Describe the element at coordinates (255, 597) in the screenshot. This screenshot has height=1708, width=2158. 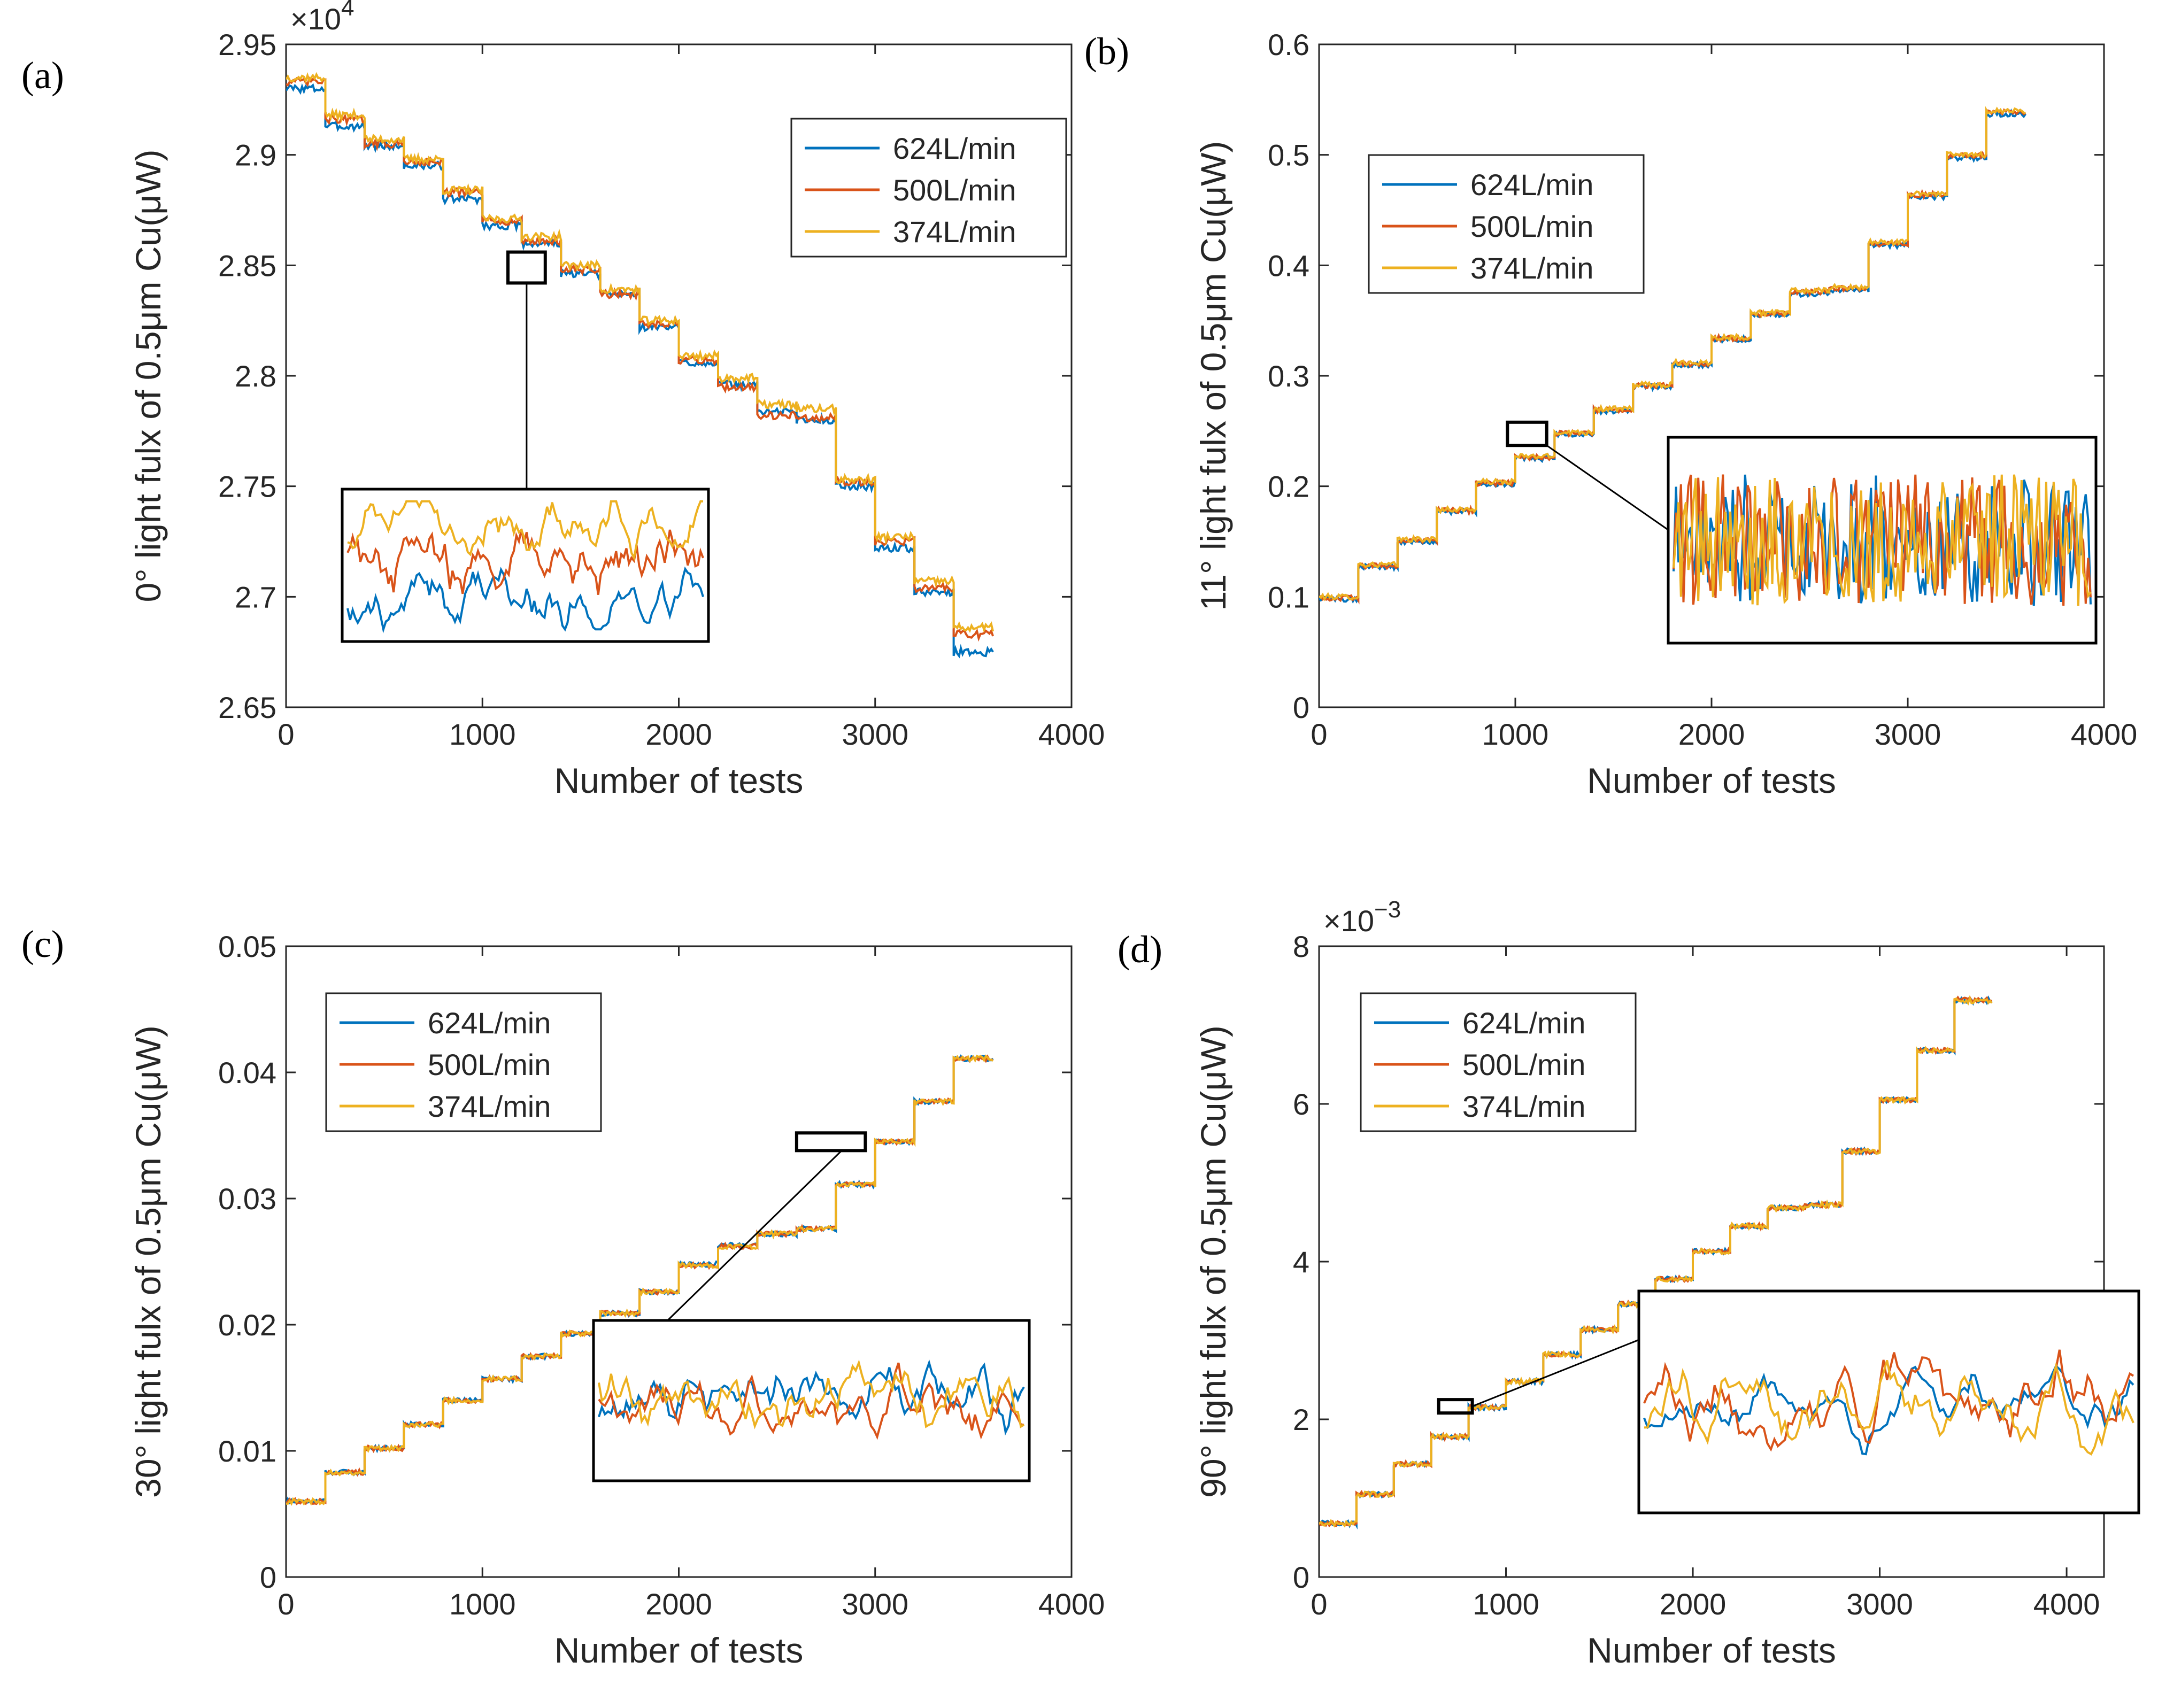
I see `y-tick-label: 2.7` at that location.